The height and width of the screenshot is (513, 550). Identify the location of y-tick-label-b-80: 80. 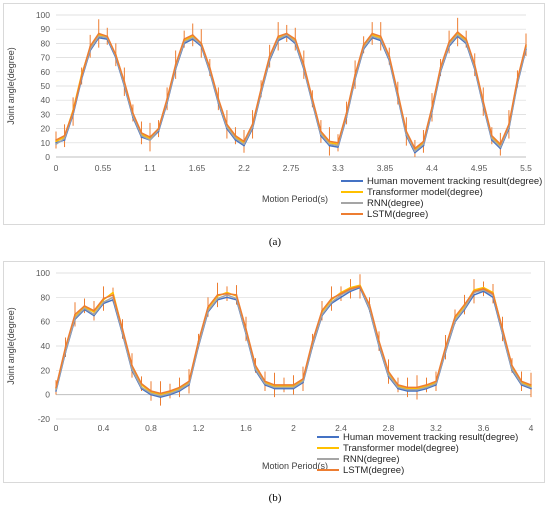
(46, 297).